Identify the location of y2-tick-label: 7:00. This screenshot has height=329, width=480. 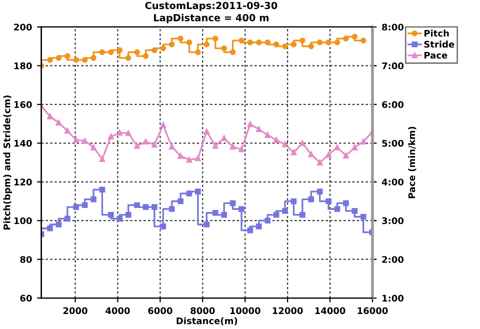
(393, 66).